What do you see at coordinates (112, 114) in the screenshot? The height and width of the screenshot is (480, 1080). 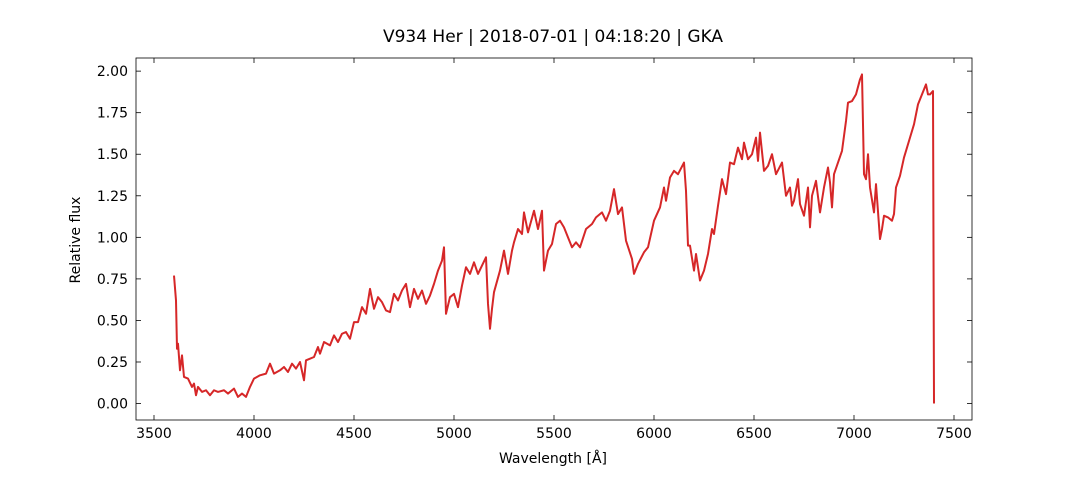 I see `y-tick-label: 1.75` at bounding box center [112, 114].